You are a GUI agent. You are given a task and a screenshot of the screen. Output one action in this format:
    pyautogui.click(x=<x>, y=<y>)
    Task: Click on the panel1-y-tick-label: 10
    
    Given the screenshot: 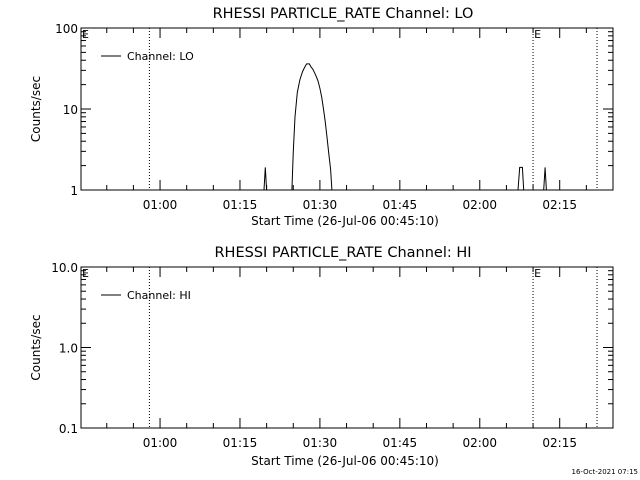 What is the action you would take?
    pyautogui.click(x=70, y=110)
    